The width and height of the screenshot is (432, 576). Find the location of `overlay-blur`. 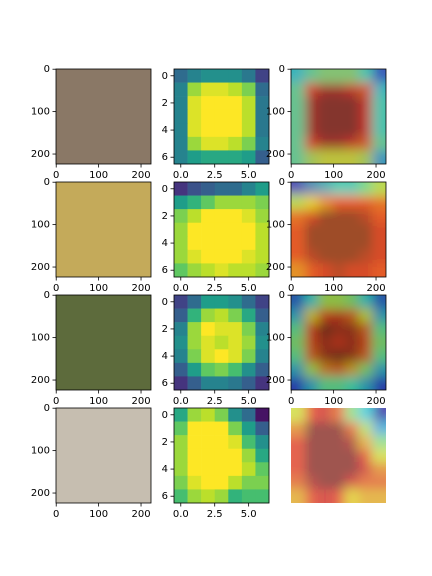

overlay-blur is located at coordinates (338, 342).